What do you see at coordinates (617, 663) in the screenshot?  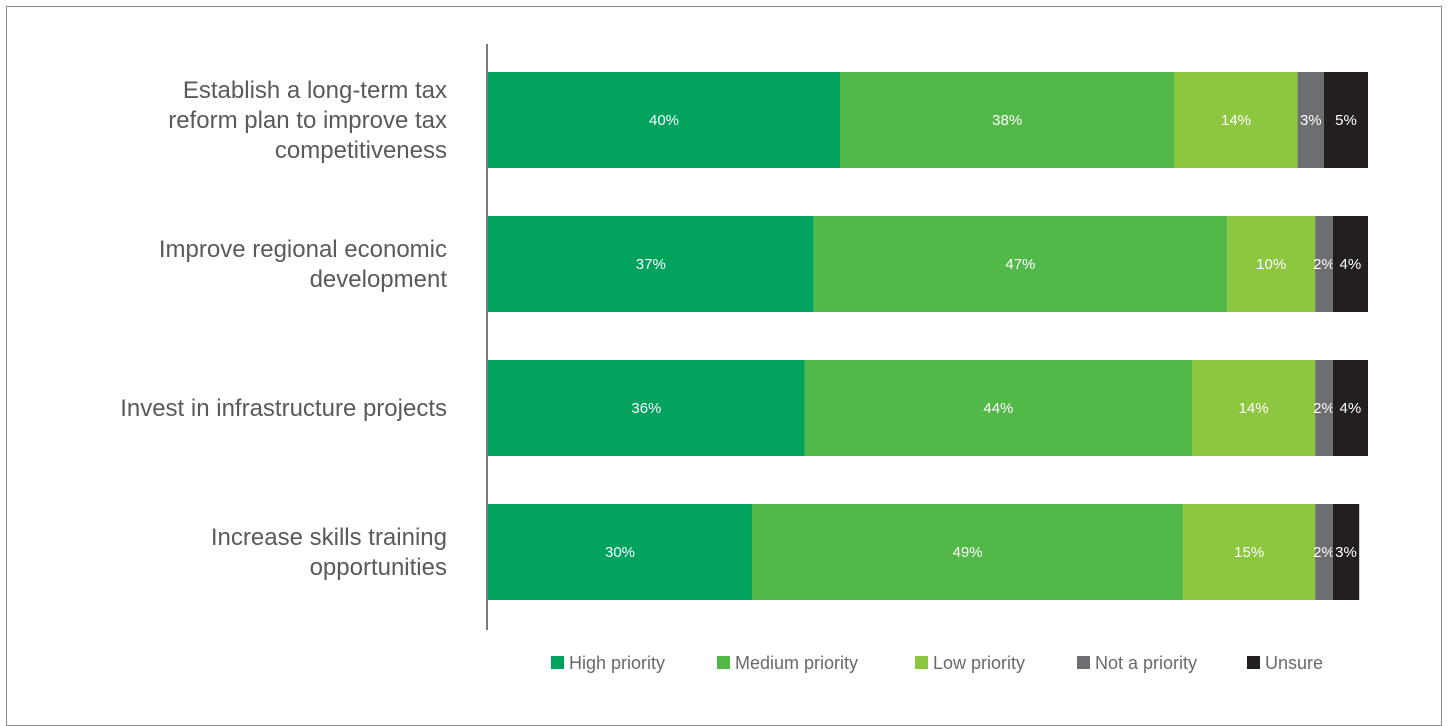 I see `legend-label-0: High priority` at bounding box center [617, 663].